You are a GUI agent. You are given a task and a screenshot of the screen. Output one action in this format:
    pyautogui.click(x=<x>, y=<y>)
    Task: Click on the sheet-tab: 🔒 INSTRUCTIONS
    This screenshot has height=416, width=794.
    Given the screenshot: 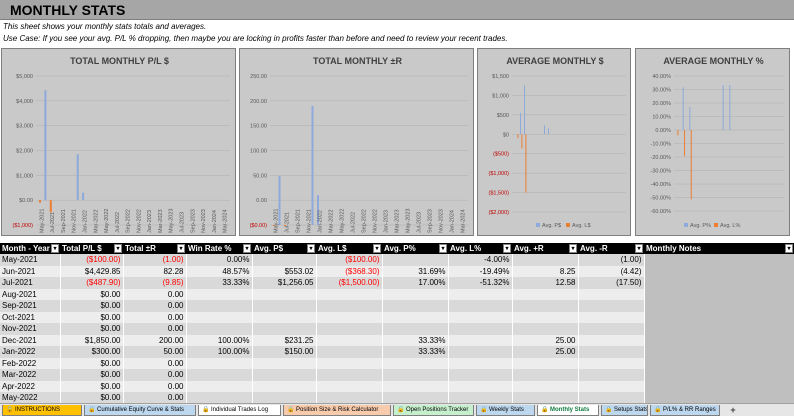 What is the action you would take?
    pyautogui.click(x=42, y=410)
    